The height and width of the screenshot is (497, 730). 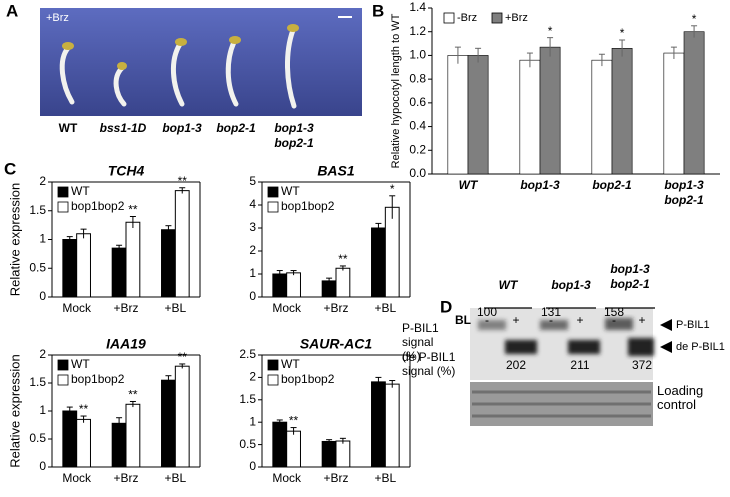 I want to click on legend-label: WT, so click(x=290, y=191).